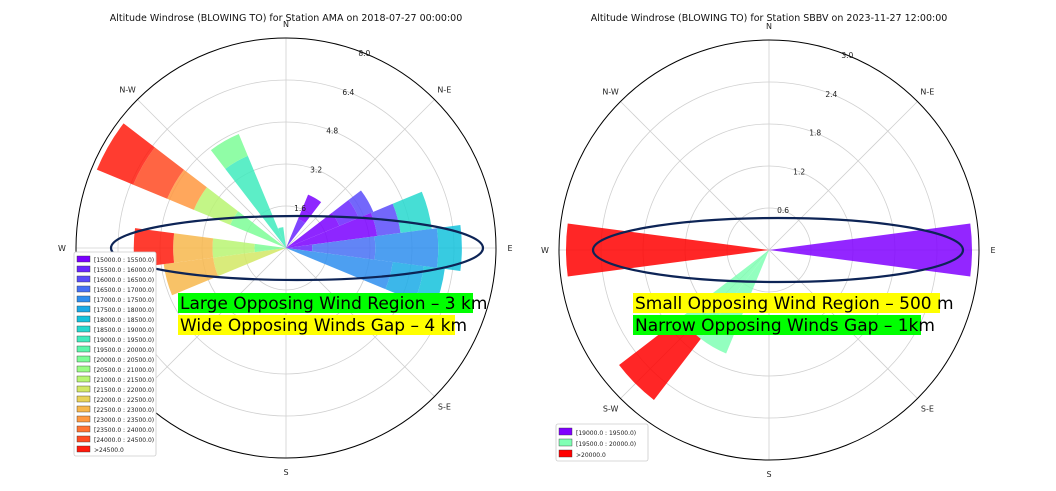 This screenshot has height=491, width=1056. I want to click on legend-label: [22500.0 : 23000.0), so click(124, 410).